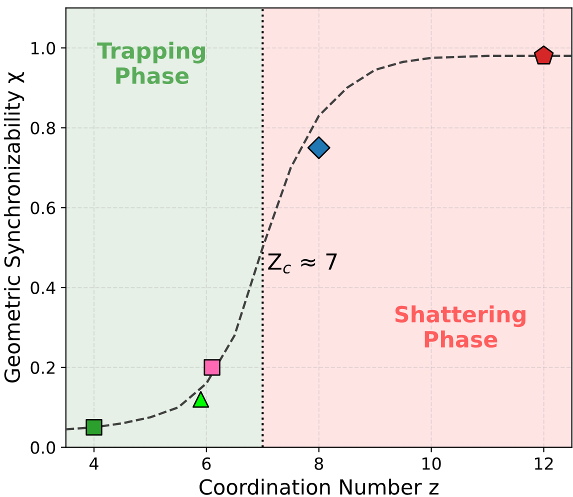 Image resolution: width=573 pixels, height=497 pixels. What do you see at coordinates (319, 486) in the screenshot?
I see `x-axis-title: Coordination Number z` at bounding box center [319, 486].